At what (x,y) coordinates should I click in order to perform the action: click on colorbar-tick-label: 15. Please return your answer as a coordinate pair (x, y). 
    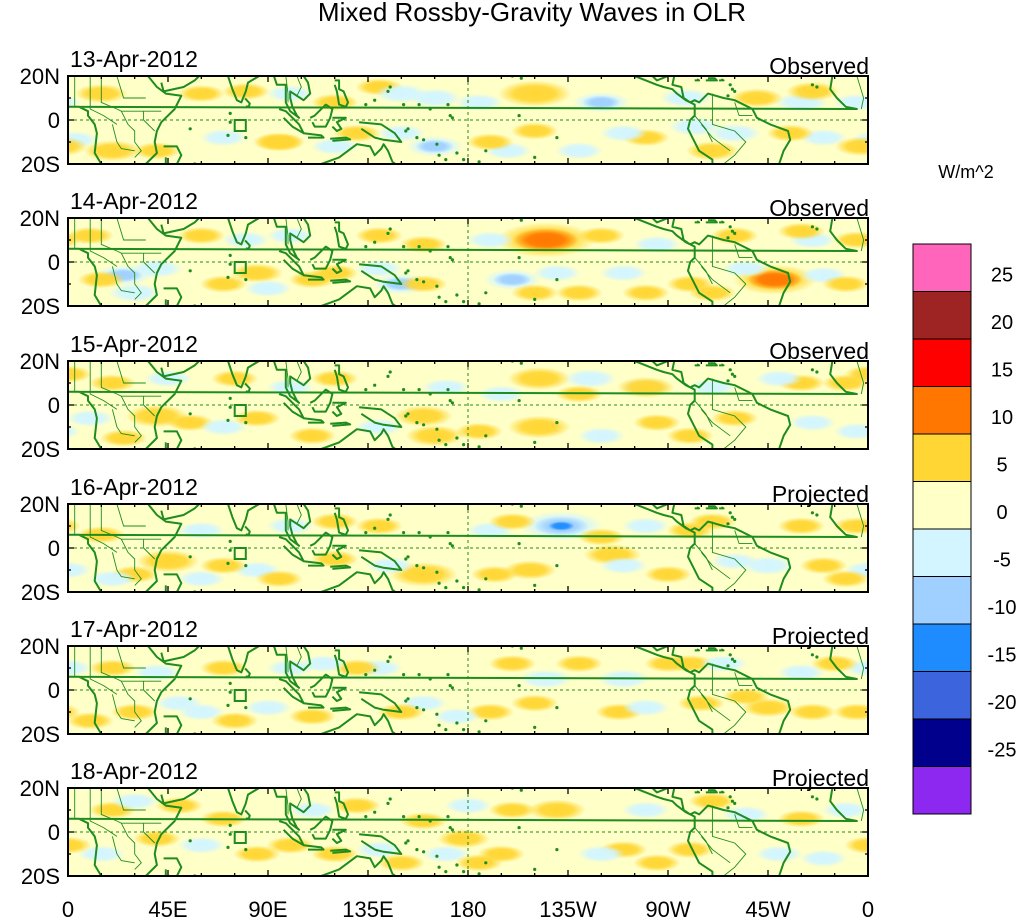
    Looking at the image, I should click on (1002, 371).